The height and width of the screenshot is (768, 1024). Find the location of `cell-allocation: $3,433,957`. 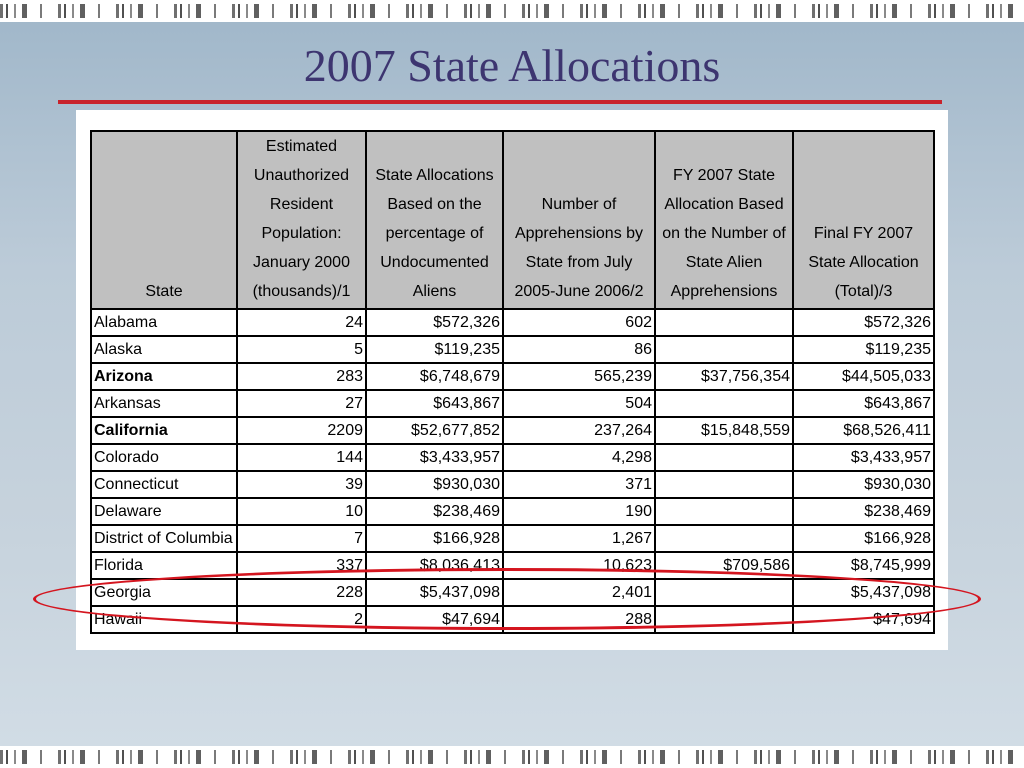

cell-allocation: $3,433,957 is located at coordinates (434, 457).